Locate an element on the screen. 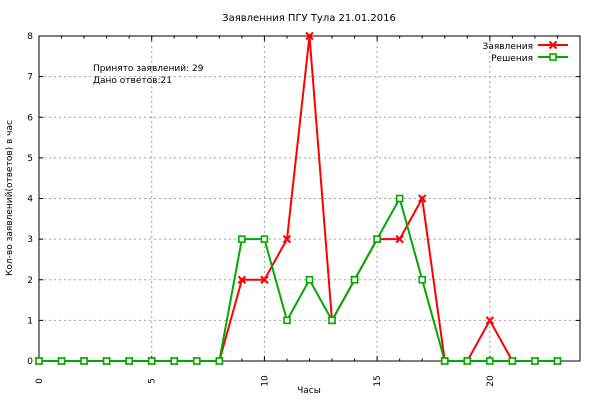 This screenshot has height=400, width=600. y-tick-label: 6 is located at coordinates (30, 118).